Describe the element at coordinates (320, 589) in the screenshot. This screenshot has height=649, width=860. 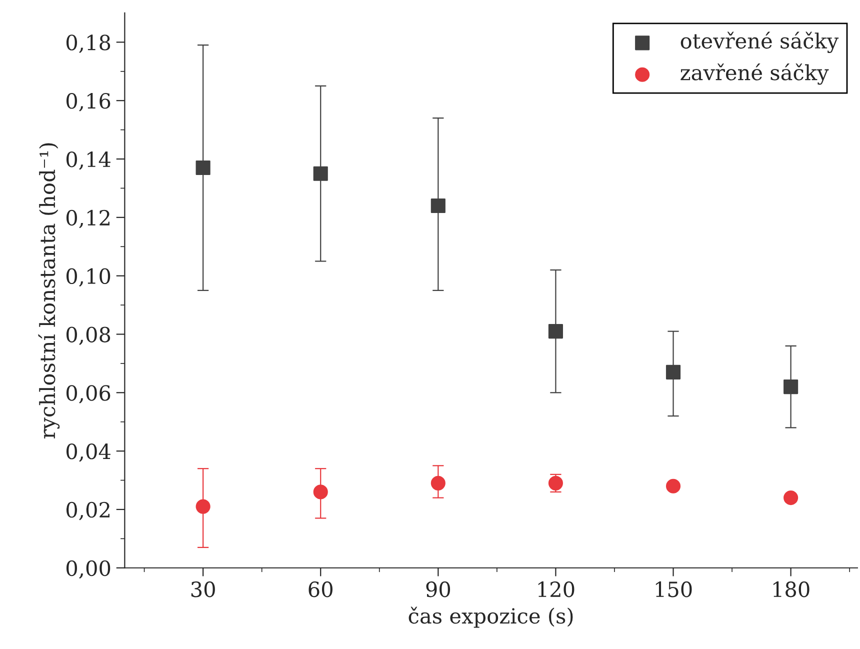
I see `x-tick-label: 60` at that location.